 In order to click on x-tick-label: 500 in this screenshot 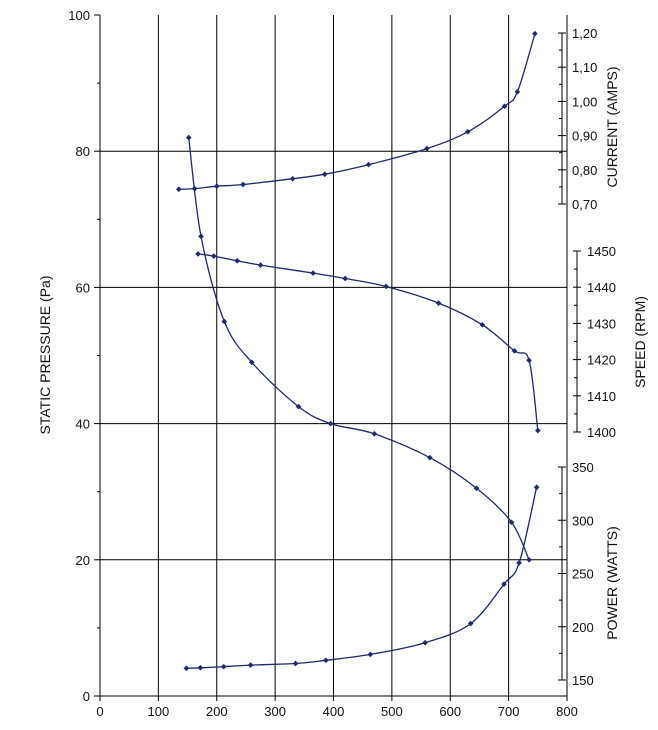, I will do `click(392, 711)`.